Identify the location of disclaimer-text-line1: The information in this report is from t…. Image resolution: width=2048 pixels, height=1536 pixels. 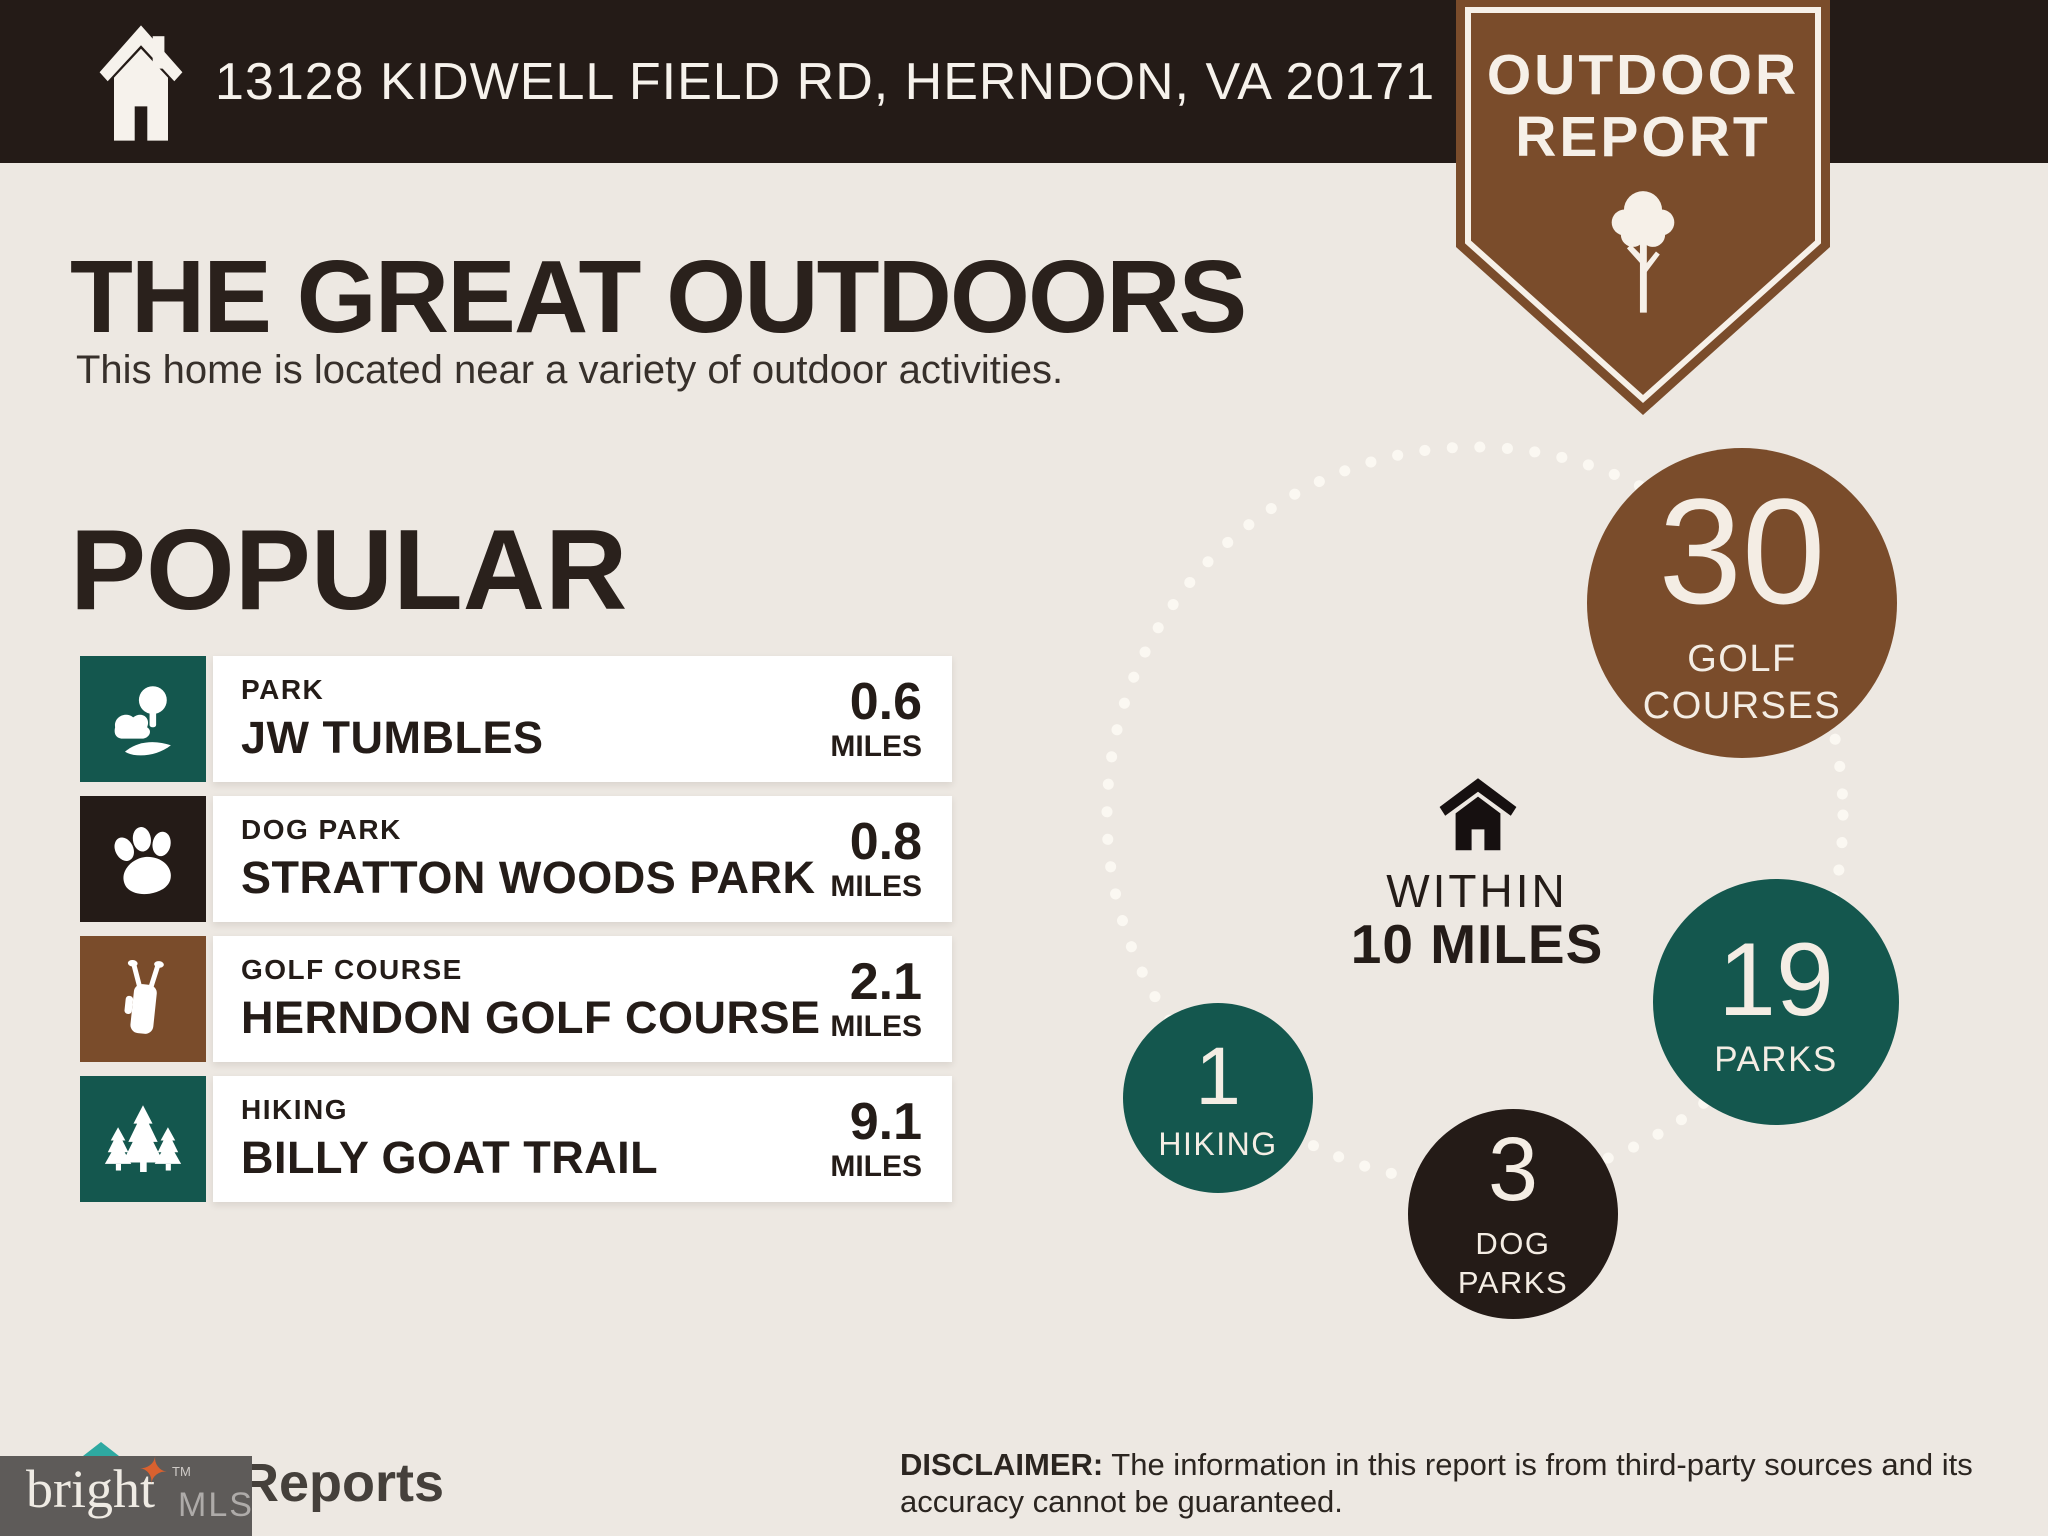
(1542, 1464).